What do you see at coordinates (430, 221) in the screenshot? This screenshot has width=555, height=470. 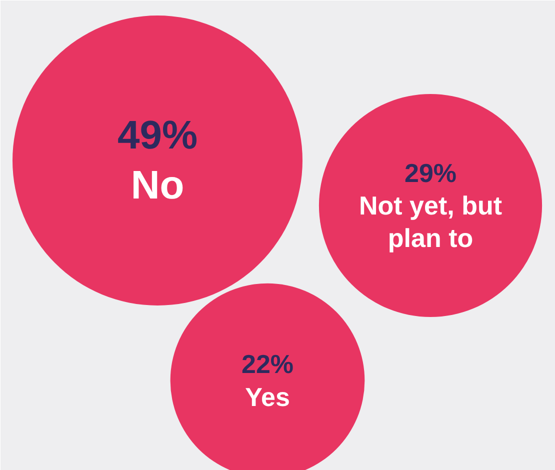 I see `category-label: Not yet, but plan to` at bounding box center [430, 221].